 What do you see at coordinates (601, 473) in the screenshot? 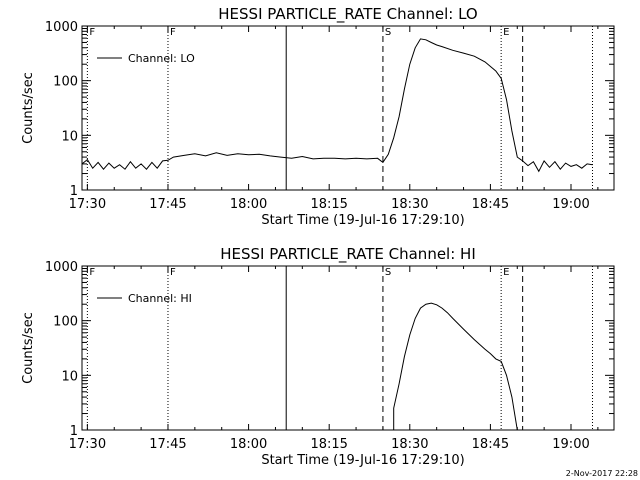
I see `date-stamp: 2-Nov-2017 22:28` at bounding box center [601, 473].